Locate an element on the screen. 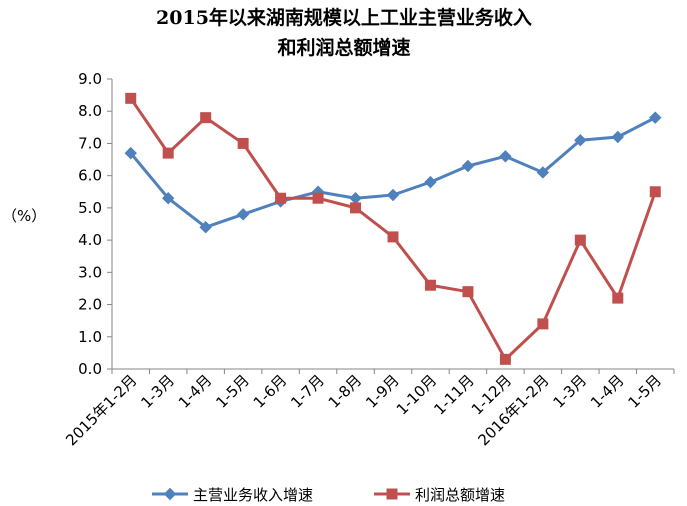 Image resolution: width=687 pixels, height=506 pixels. y-ticks: 0.0 1.0 2.0 3.0 4.0 5.0 6.0 7.0 8.0 9.0 is located at coordinates (95, 224).